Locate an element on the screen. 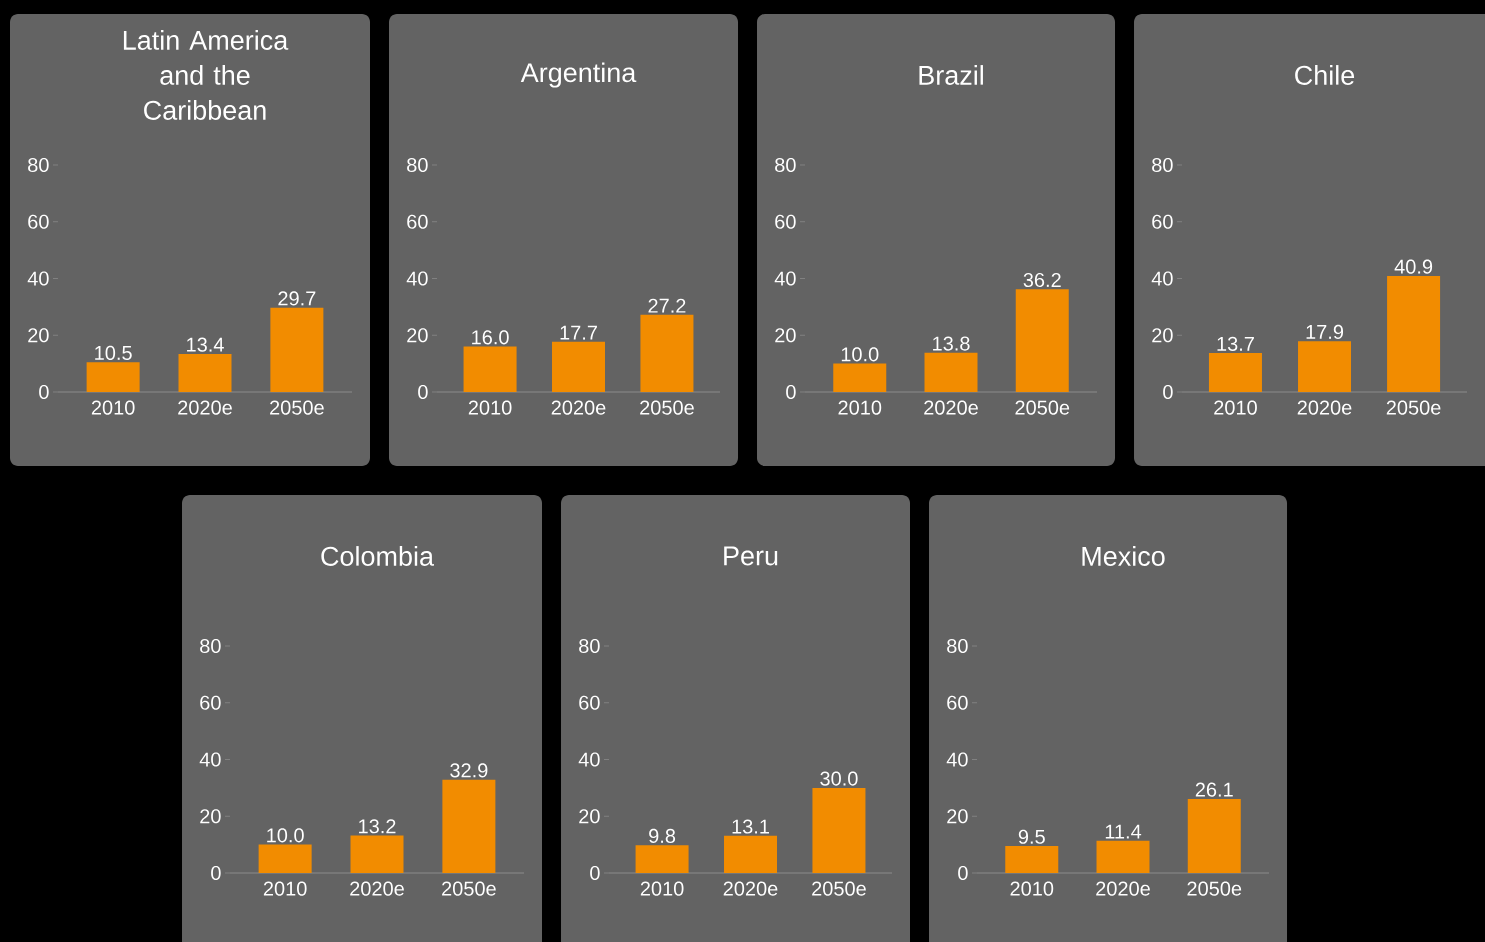 The height and width of the screenshot is (942, 1485). chart-title: Mexico is located at coordinates (1123, 556).